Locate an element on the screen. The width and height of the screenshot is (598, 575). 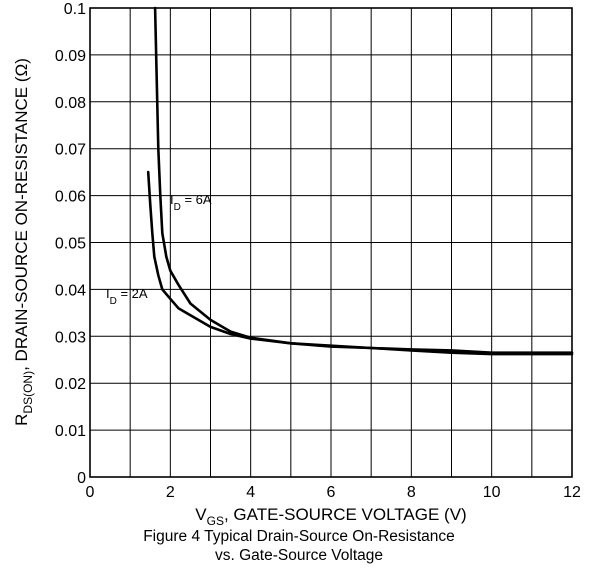
label-id-6a-sub: D is located at coordinates (177, 207).